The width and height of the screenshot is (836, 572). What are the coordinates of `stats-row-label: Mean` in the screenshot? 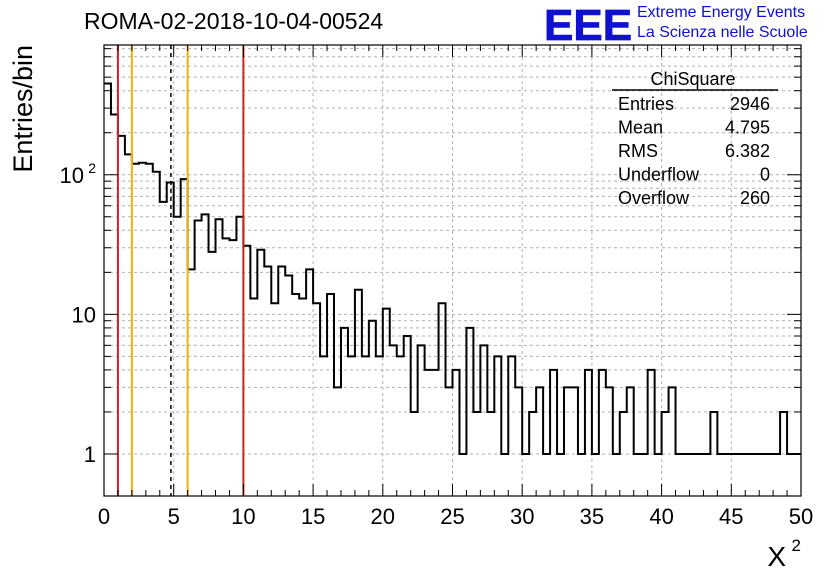 It's located at (640, 128).